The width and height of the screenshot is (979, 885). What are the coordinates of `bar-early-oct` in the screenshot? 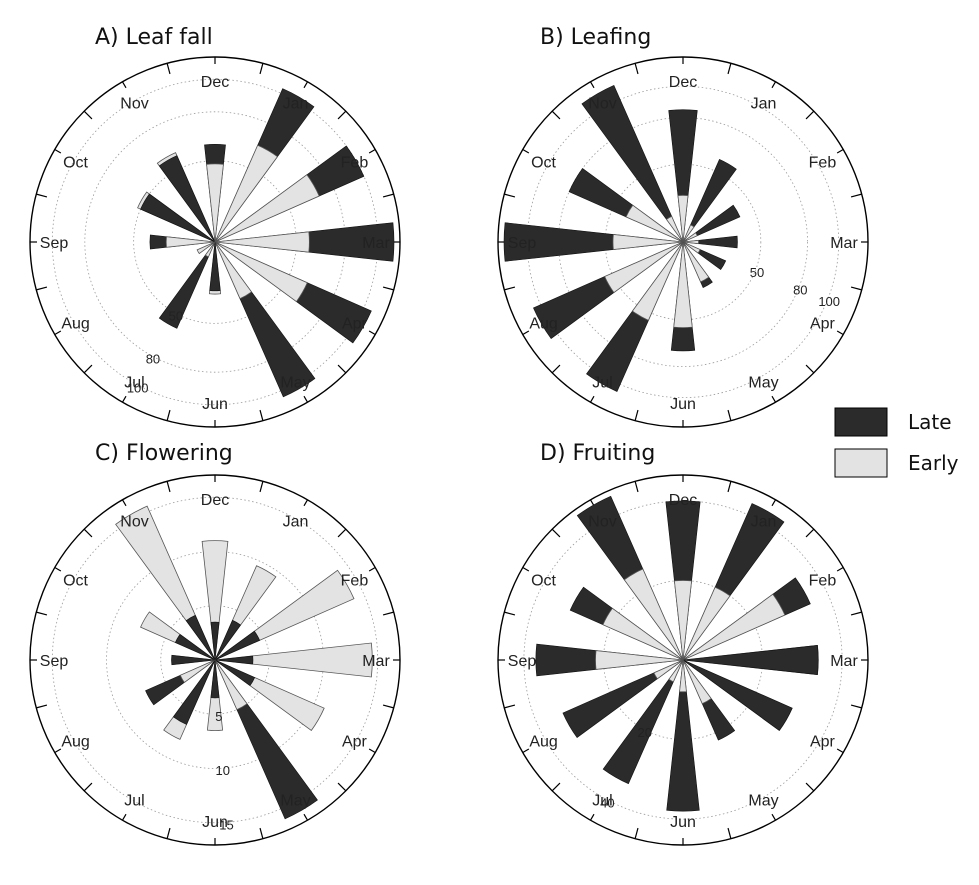 It's located at (654, 223).